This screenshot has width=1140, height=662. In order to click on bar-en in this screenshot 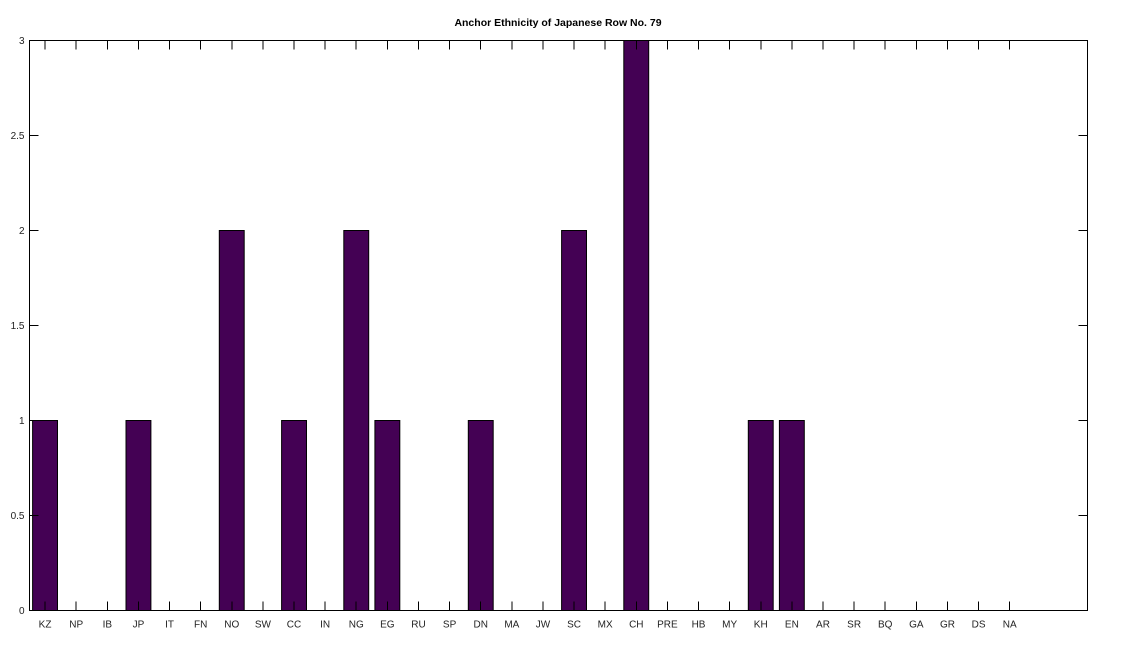, I will do `click(791, 515)`.